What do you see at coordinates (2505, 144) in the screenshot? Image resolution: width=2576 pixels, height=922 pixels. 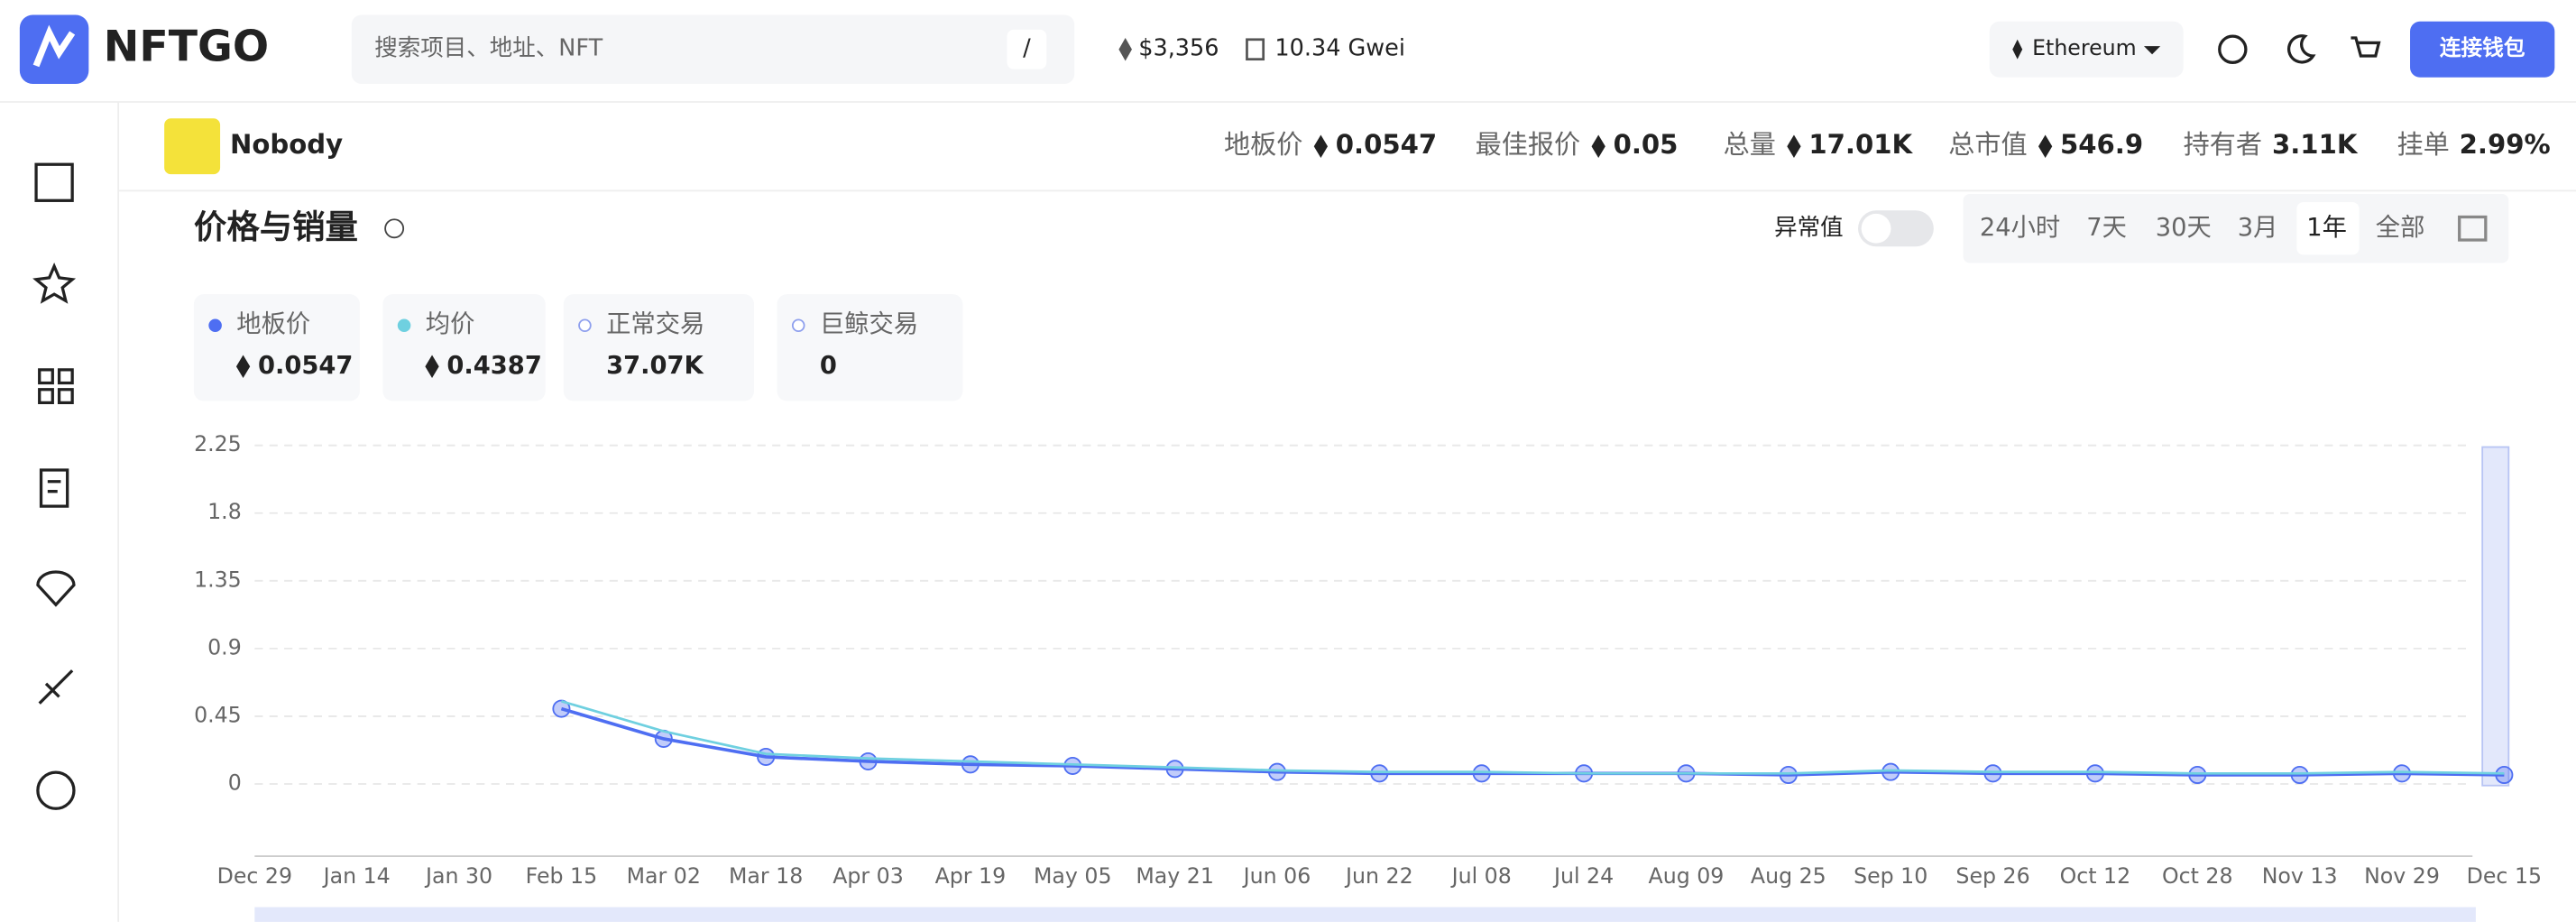 I see `stat-value: 2.99%` at bounding box center [2505, 144].